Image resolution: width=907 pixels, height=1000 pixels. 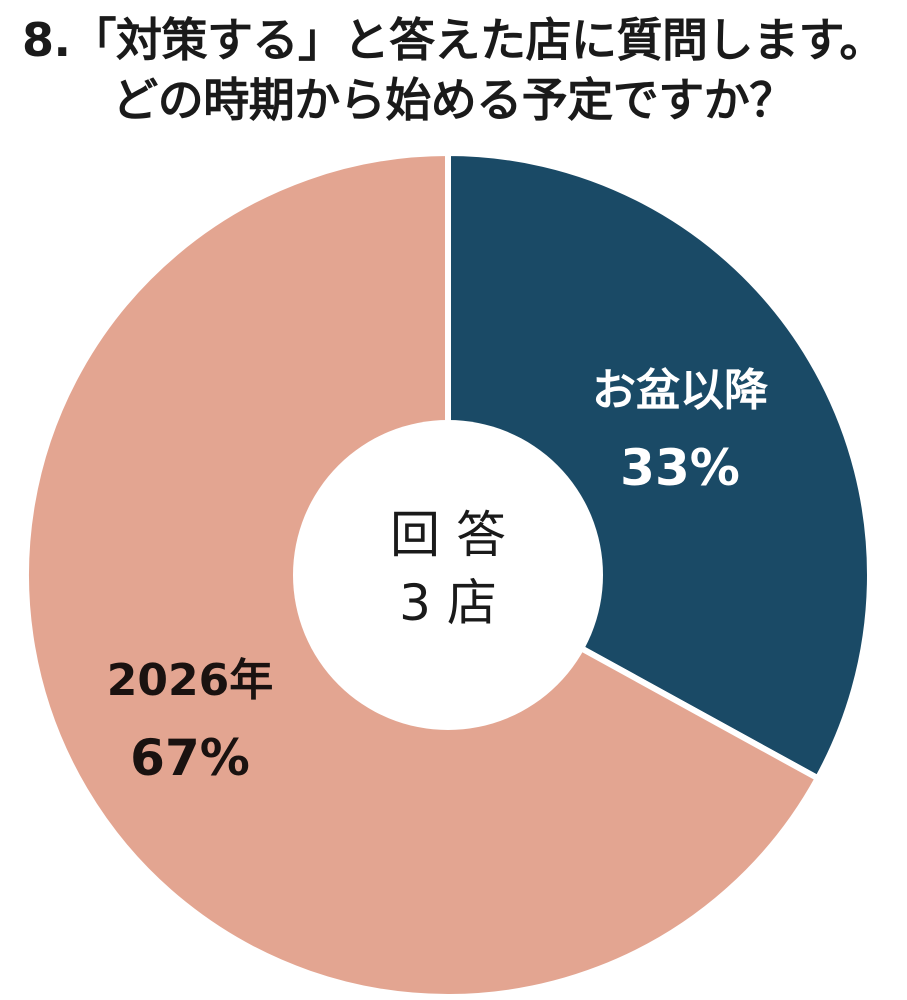 I want to click on center-total-count: 3 店, so click(x=448, y=603).